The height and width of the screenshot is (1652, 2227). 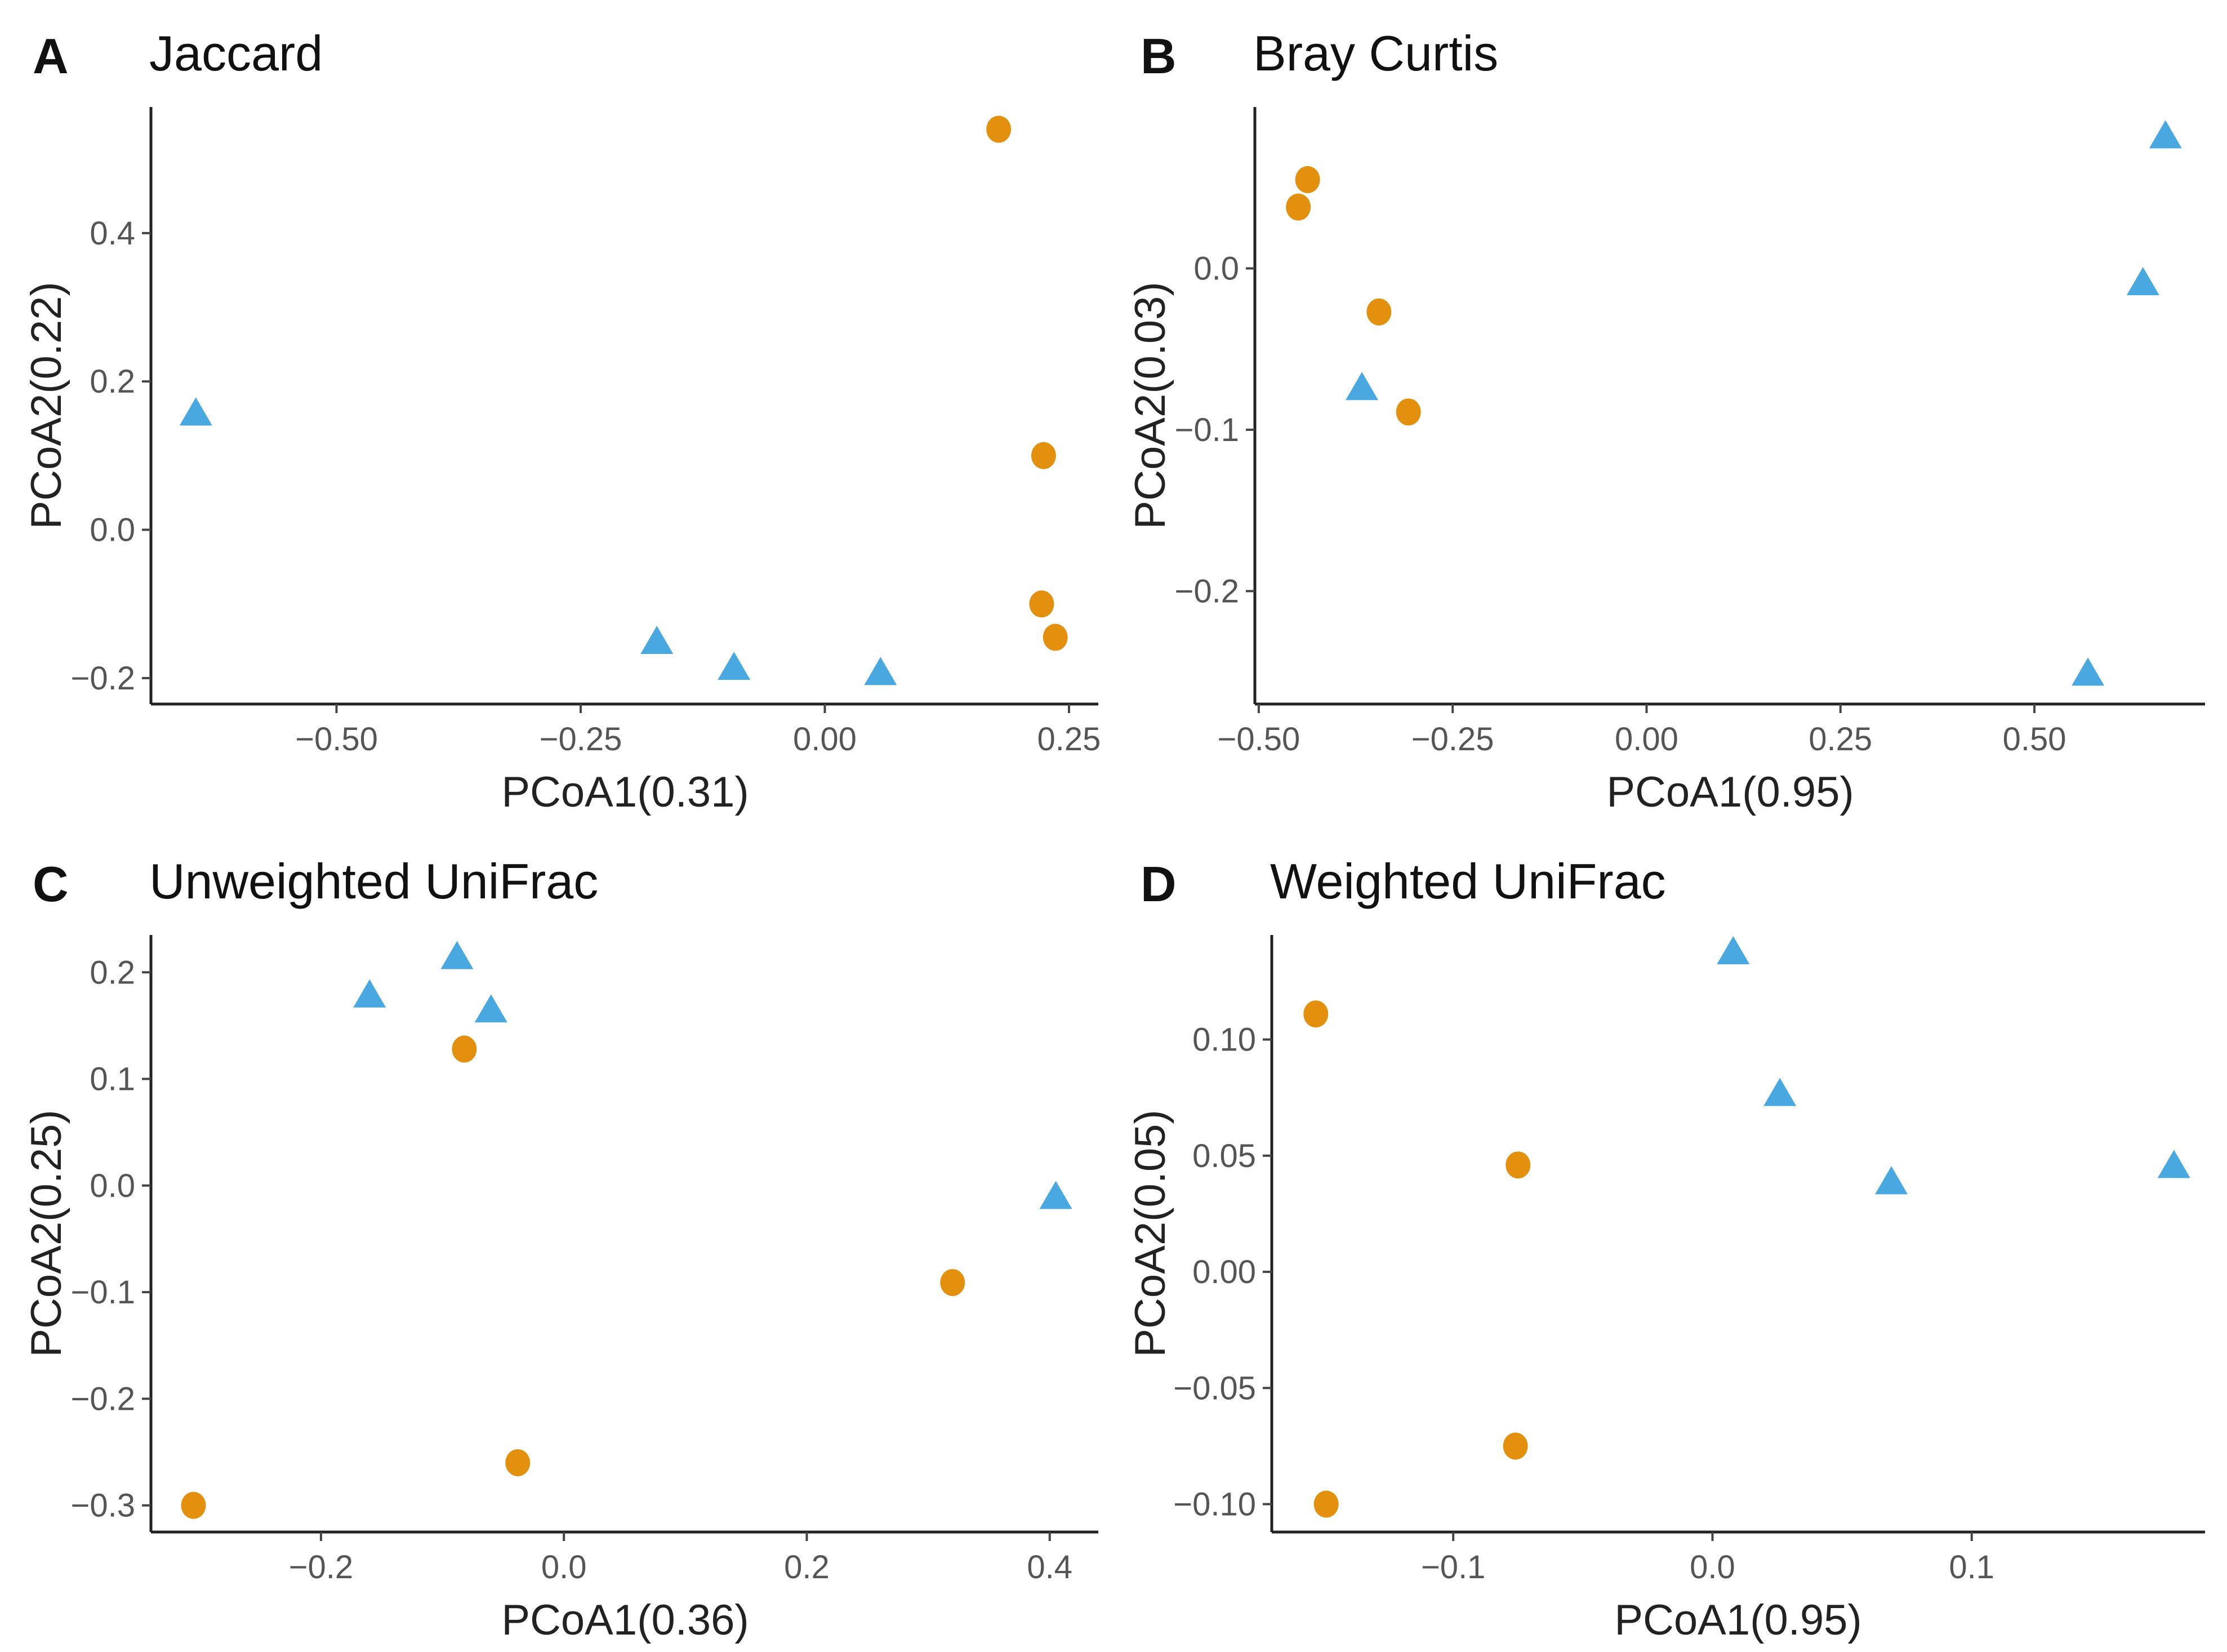 What do you see at coordinates (1734, 403) in the screenshot?
I see `panel-b-points` at bounding box center [1734, 403].